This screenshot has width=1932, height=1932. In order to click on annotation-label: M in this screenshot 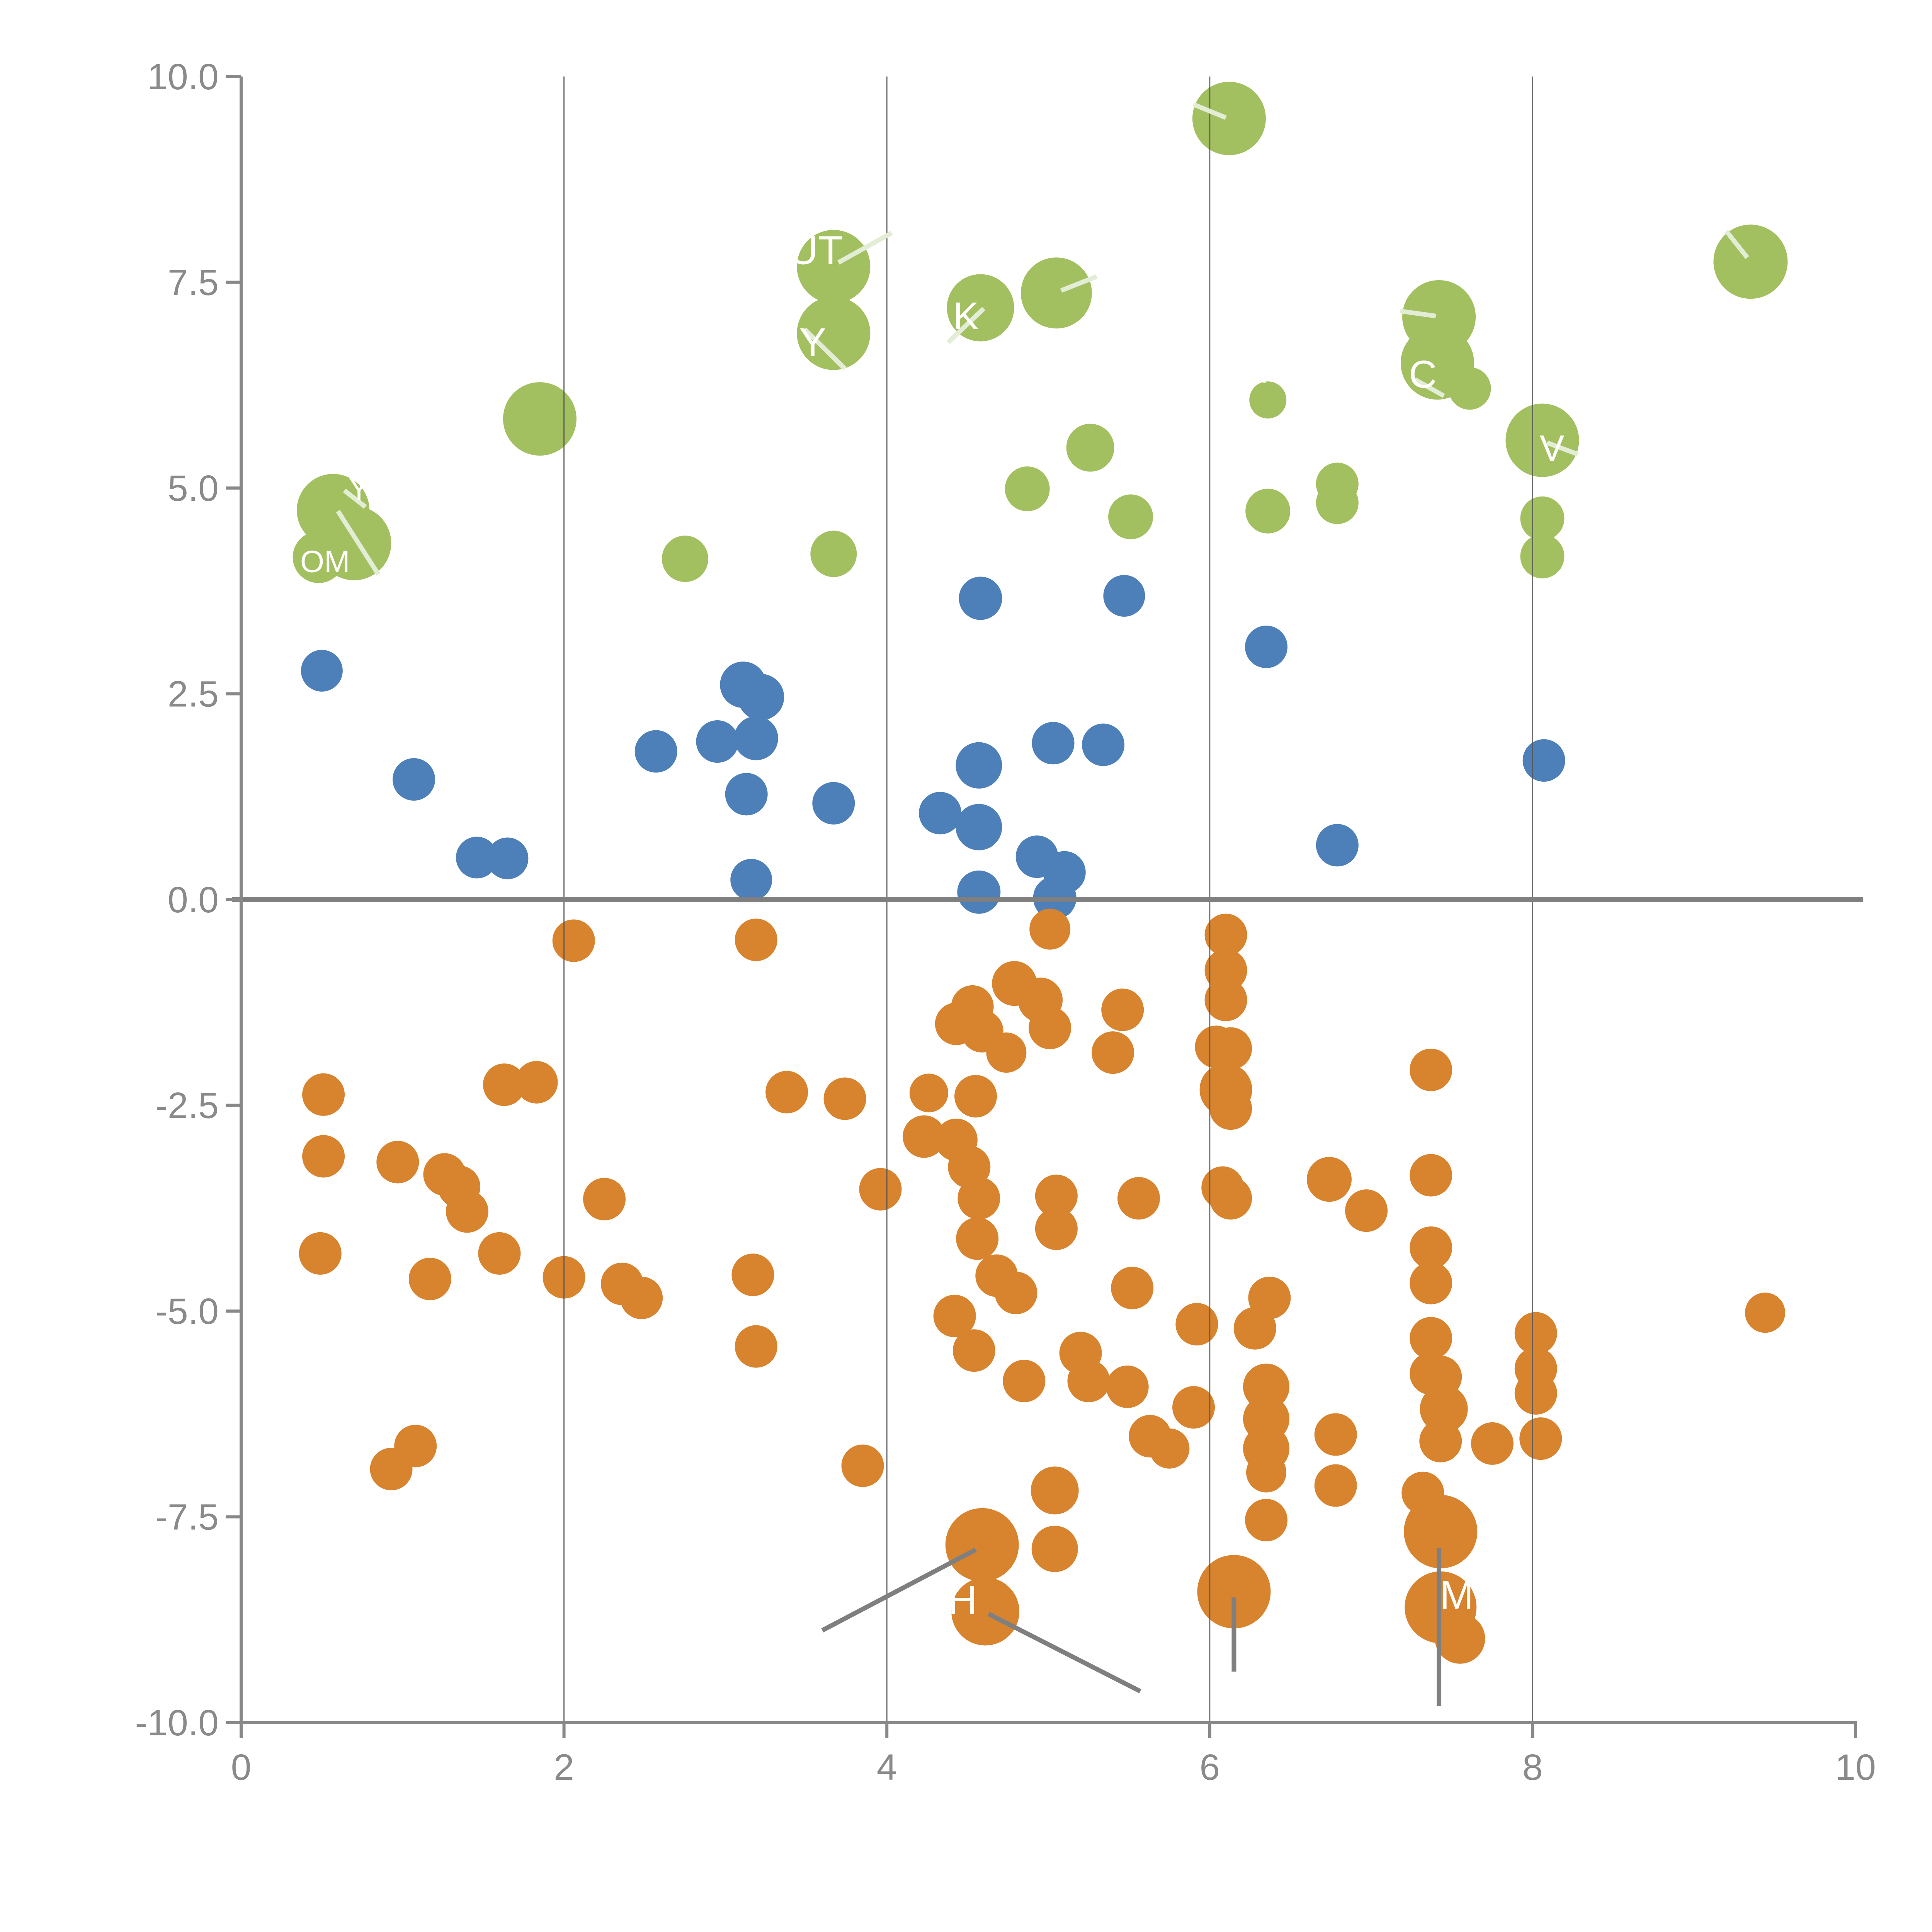, I will do `click(1456, 1596)`.